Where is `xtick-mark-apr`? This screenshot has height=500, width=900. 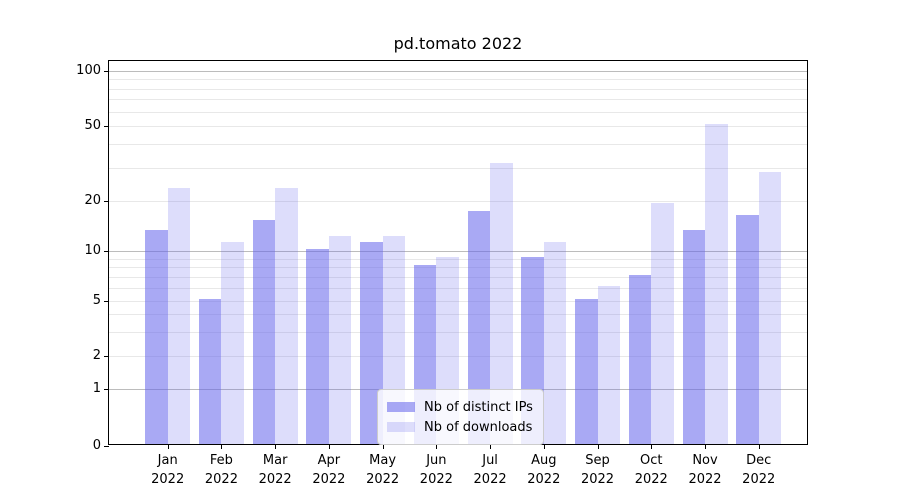
xtick-mark-apr is located at coordinates (329, 446).